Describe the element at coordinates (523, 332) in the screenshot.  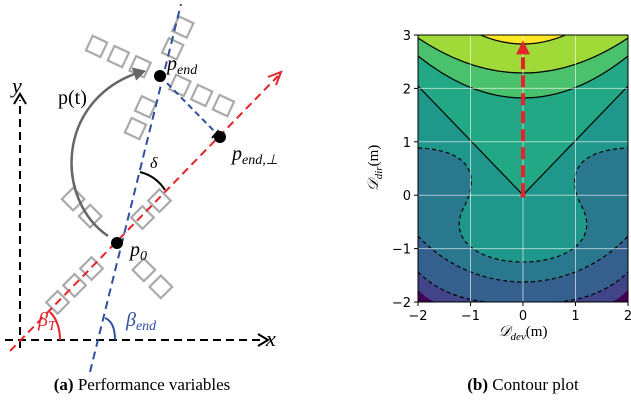
I see `x-axis-label: 𝒟dev(m)` at that location.